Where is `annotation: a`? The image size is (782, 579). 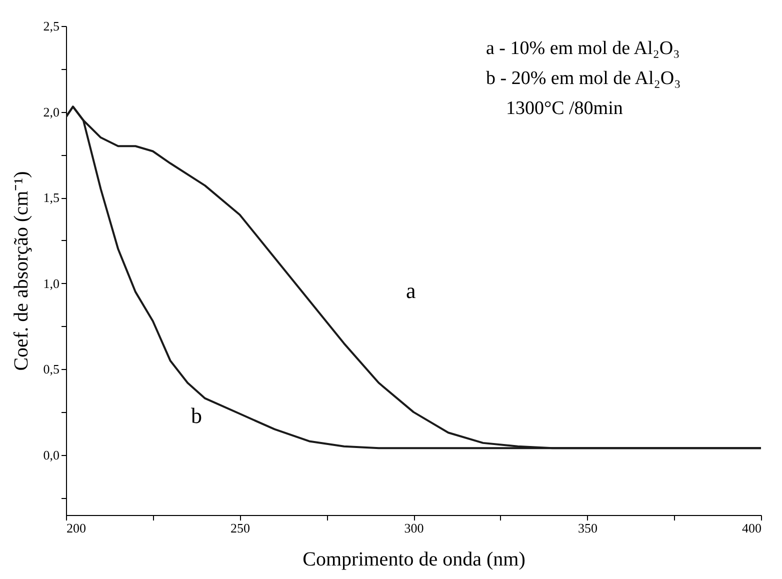
annotation: a is located at coordinates (411, 290).